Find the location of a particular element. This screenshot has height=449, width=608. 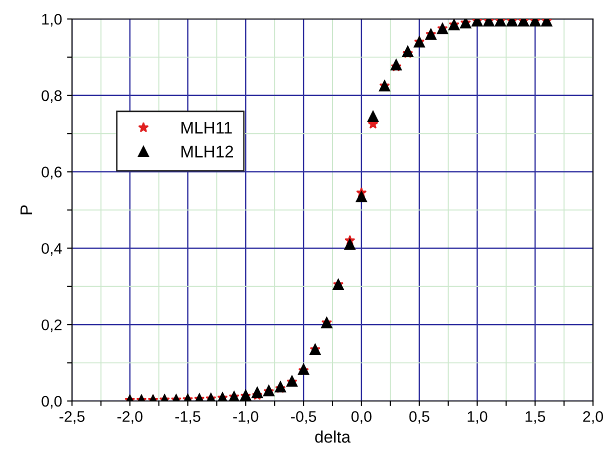

x-tick-label: -2,0 is located at coordinates (129, 417).